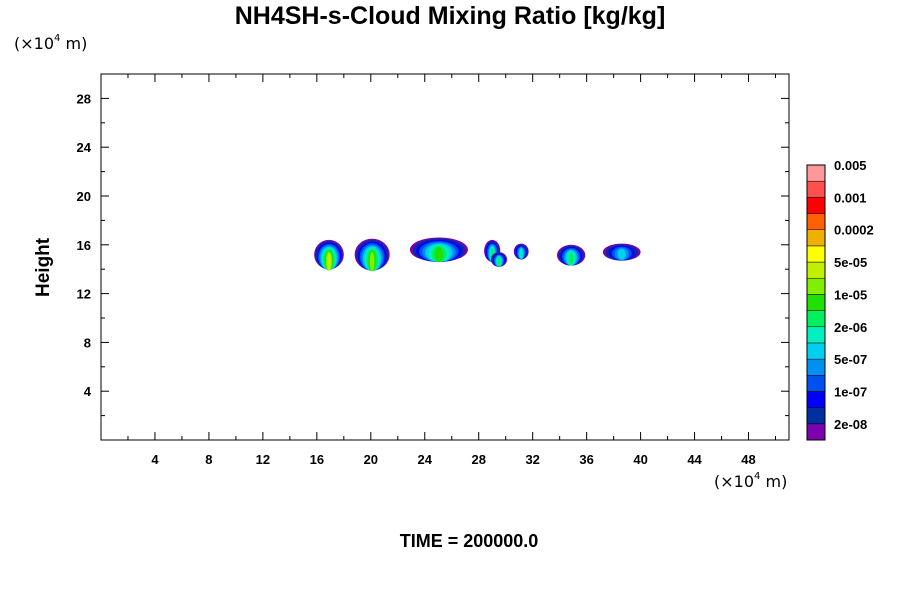 The width and height of the screenshot is (900, 600). What do you see at coordinates (84, 196) in the screenshot?
I see `y-tick-label: 20` at bounding box center [84, 196].